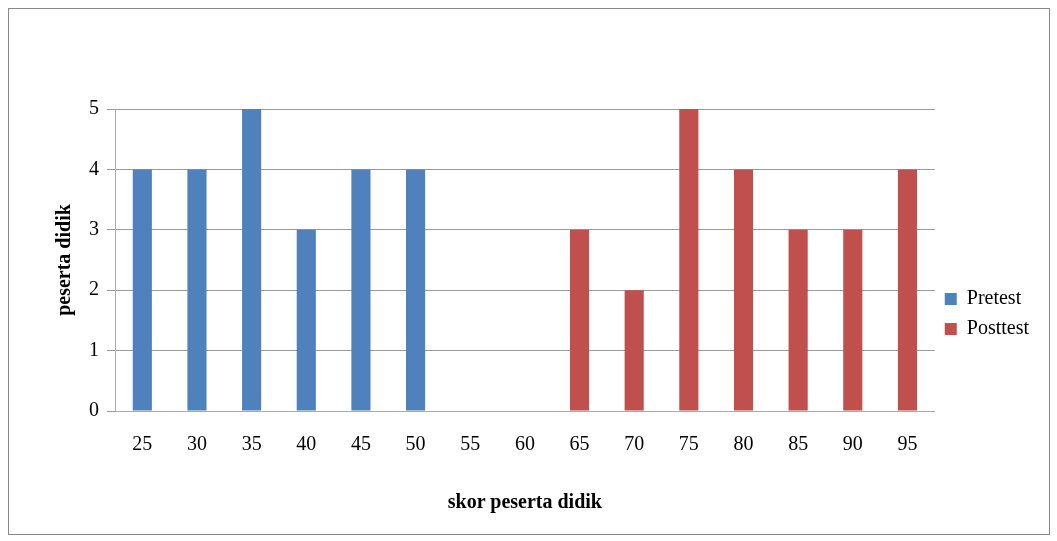  What do you see at coordinates (994, 297) in the screenshot?
I see `legend-label: Pretest` at bounding box center [994, 297].